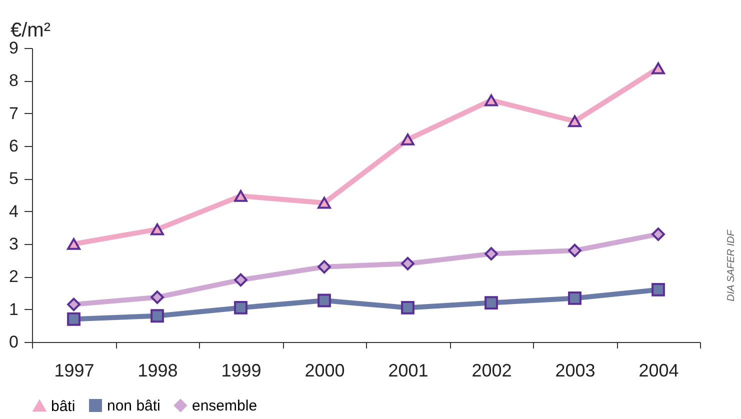  Describe the element at coordinates (158, 370) in the screenshot. I see `x-tick-label: 1998` at that location.